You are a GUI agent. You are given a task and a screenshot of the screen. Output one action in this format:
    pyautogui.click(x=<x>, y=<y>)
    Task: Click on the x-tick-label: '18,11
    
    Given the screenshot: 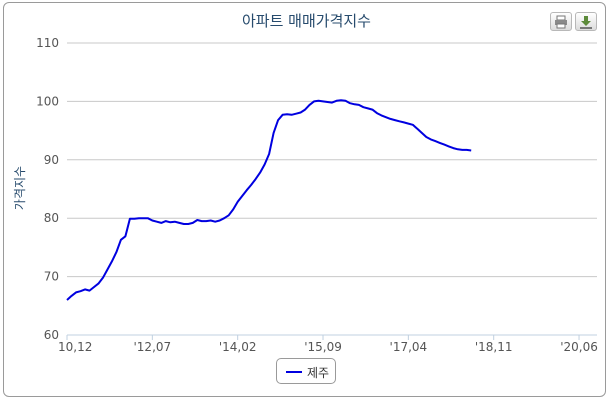 What is the action you would take?
    pyautogui.click(x=494, y=347)
    